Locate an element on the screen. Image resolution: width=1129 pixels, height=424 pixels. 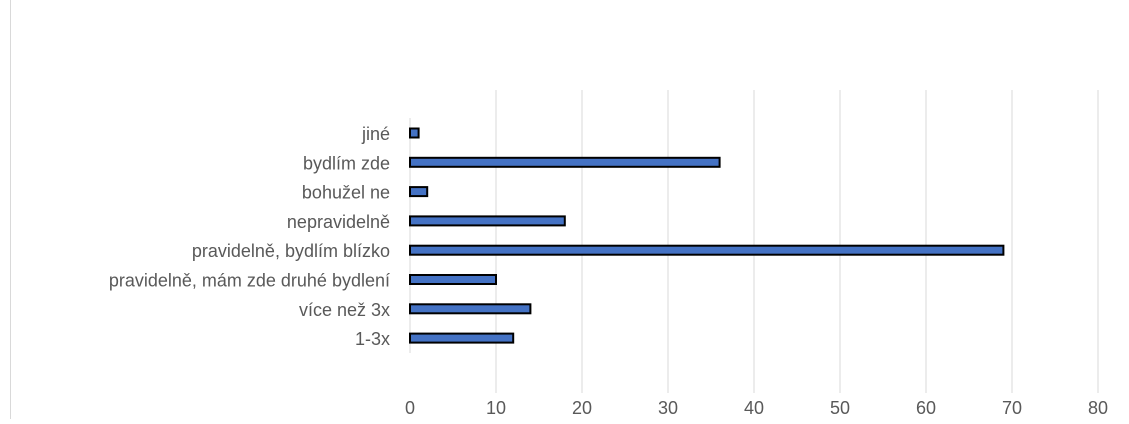
x-axis-ticks: 0 10 20 30 40 50 60 70 80 is located at coordinates (756, 408).